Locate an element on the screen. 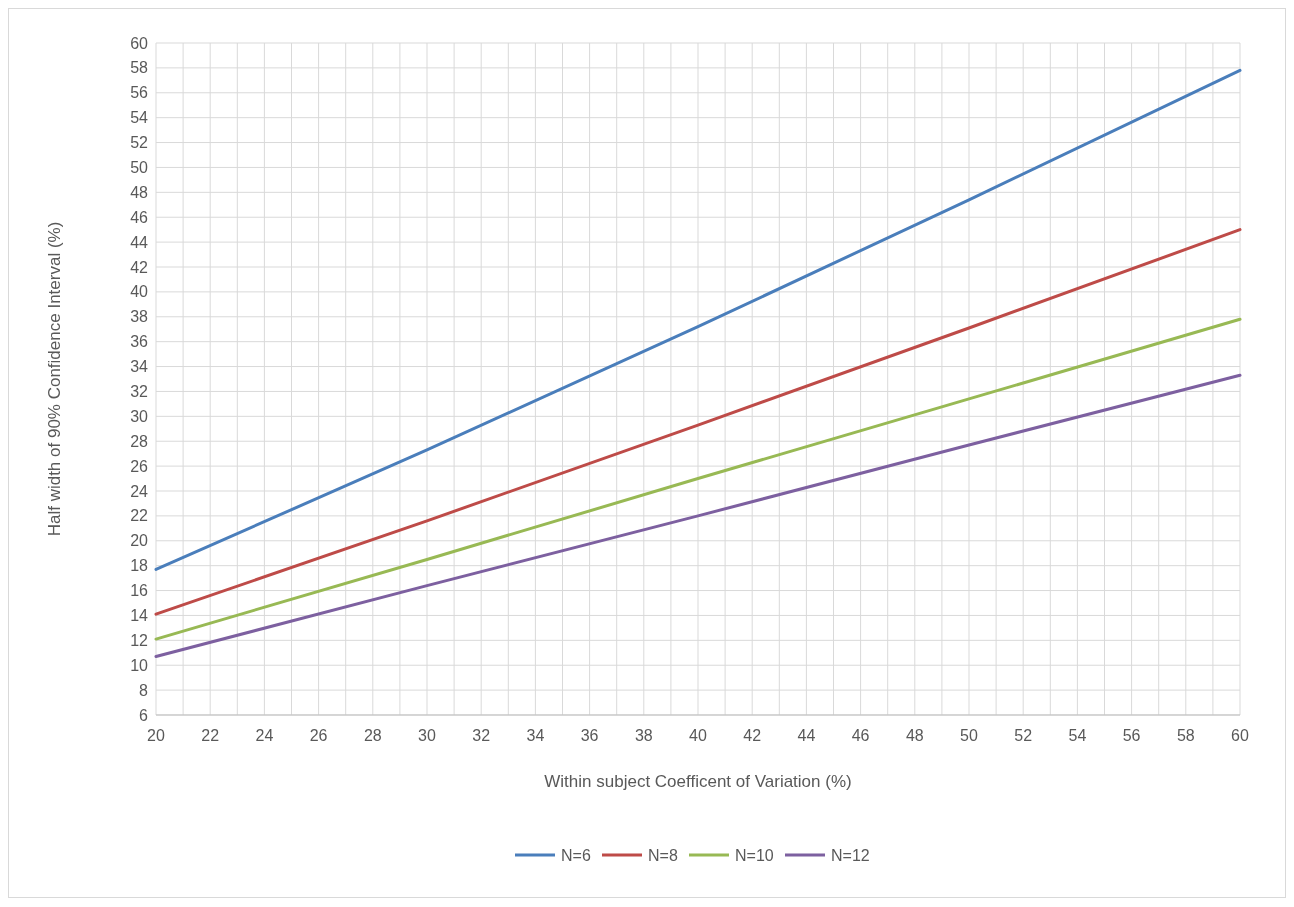 Image resolution: width=1294 pixels, height=907 pixels. legend-label: N=12 is located at coordinates (850, 855).